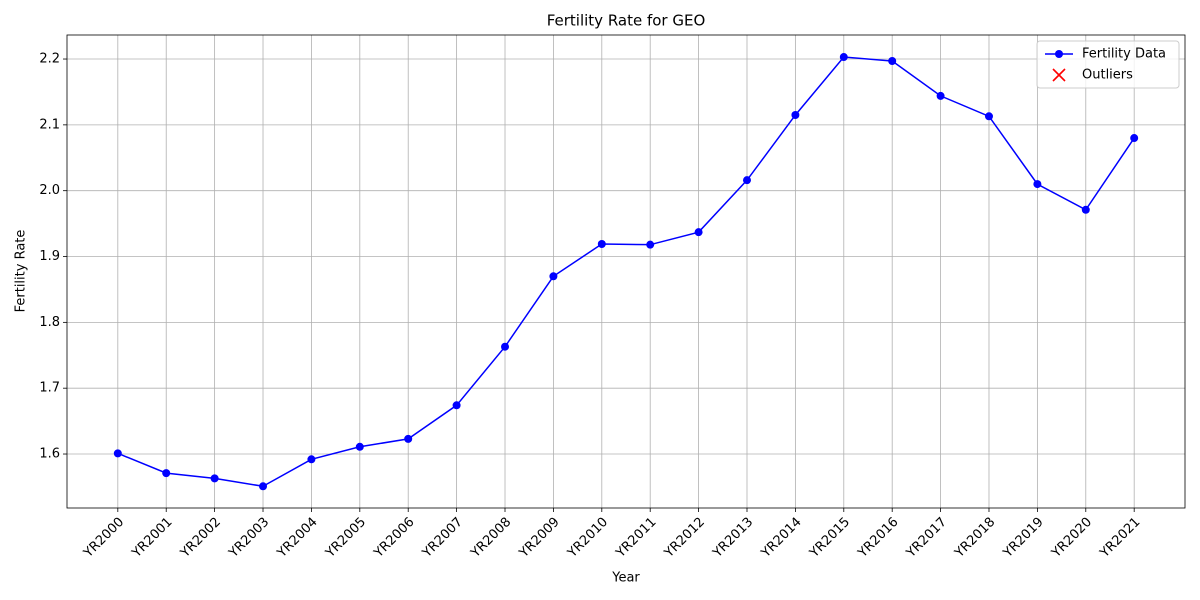  What do you see at coordinates (1108, 64) in the screenshot?
I see `legend-box` at bounding box center [1108, 64].